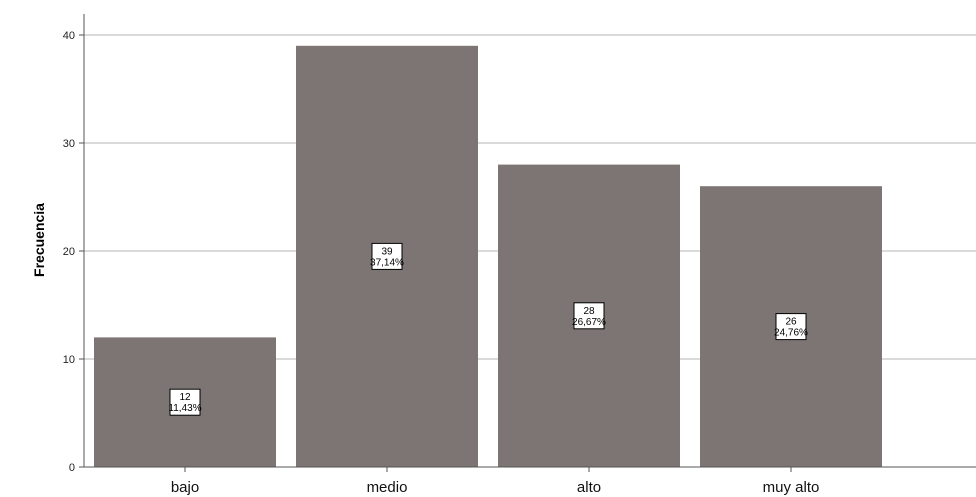 Image resolution: width=976 pixels, height=497 pixels. What do you see at coordinates (791, 322) in the screenshot?
I see `data-label-count: 26` at bounding box center [791, 322].